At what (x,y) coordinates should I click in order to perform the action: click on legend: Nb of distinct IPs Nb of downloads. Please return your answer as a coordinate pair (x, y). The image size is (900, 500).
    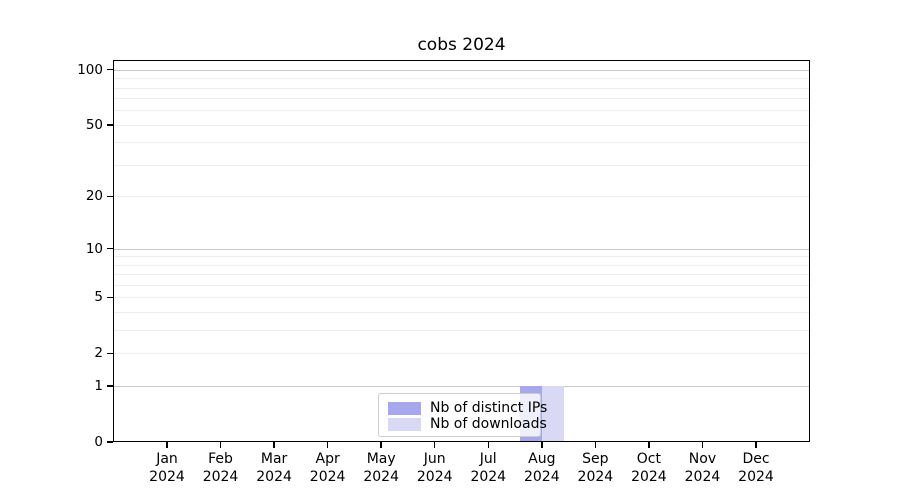
    Looking at the image, I should click on (462, 415).